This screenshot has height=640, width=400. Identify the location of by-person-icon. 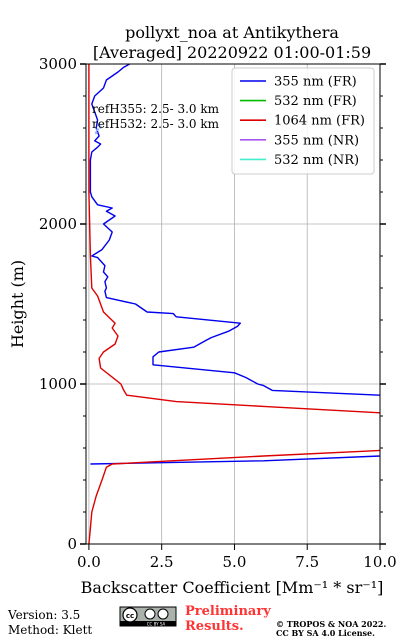
(150, 614).